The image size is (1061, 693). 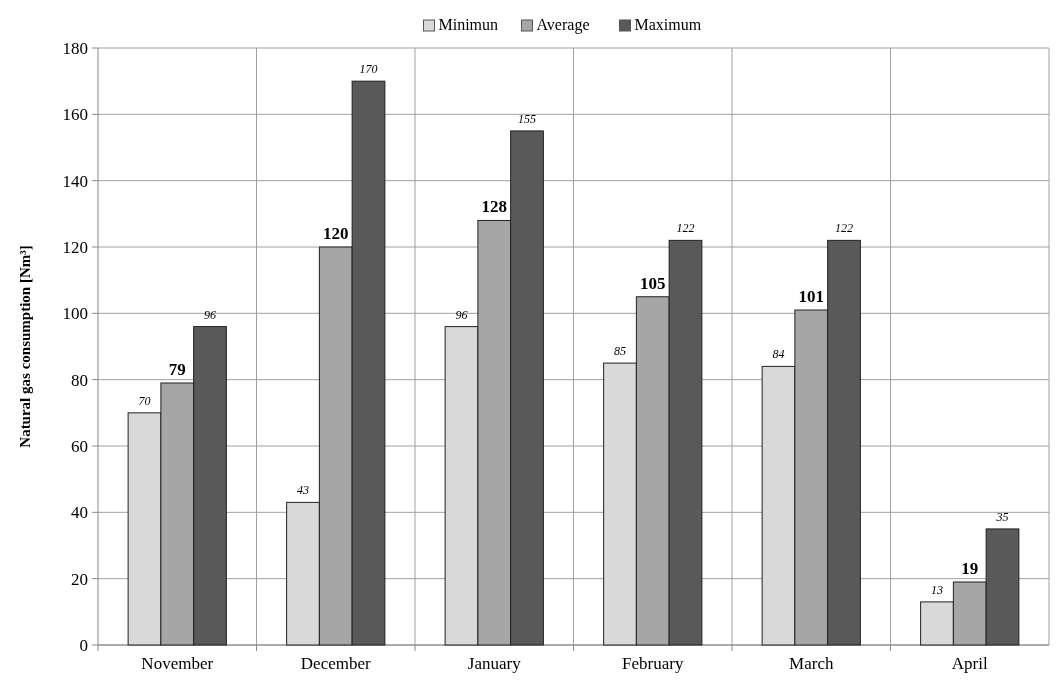 I want to click on data-label: 13, so click(x=936, y=589).